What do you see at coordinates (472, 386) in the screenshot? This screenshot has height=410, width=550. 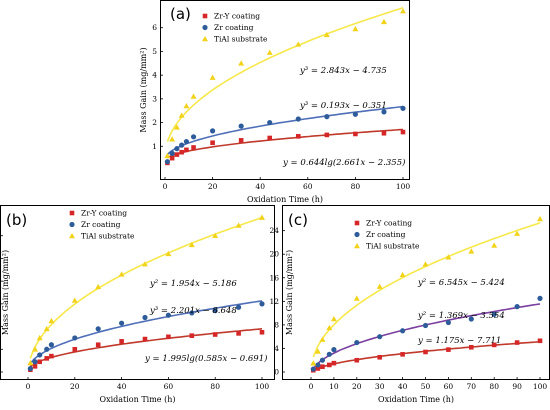 I see `x-tick-label: 70` at bounding box center [472, 386].